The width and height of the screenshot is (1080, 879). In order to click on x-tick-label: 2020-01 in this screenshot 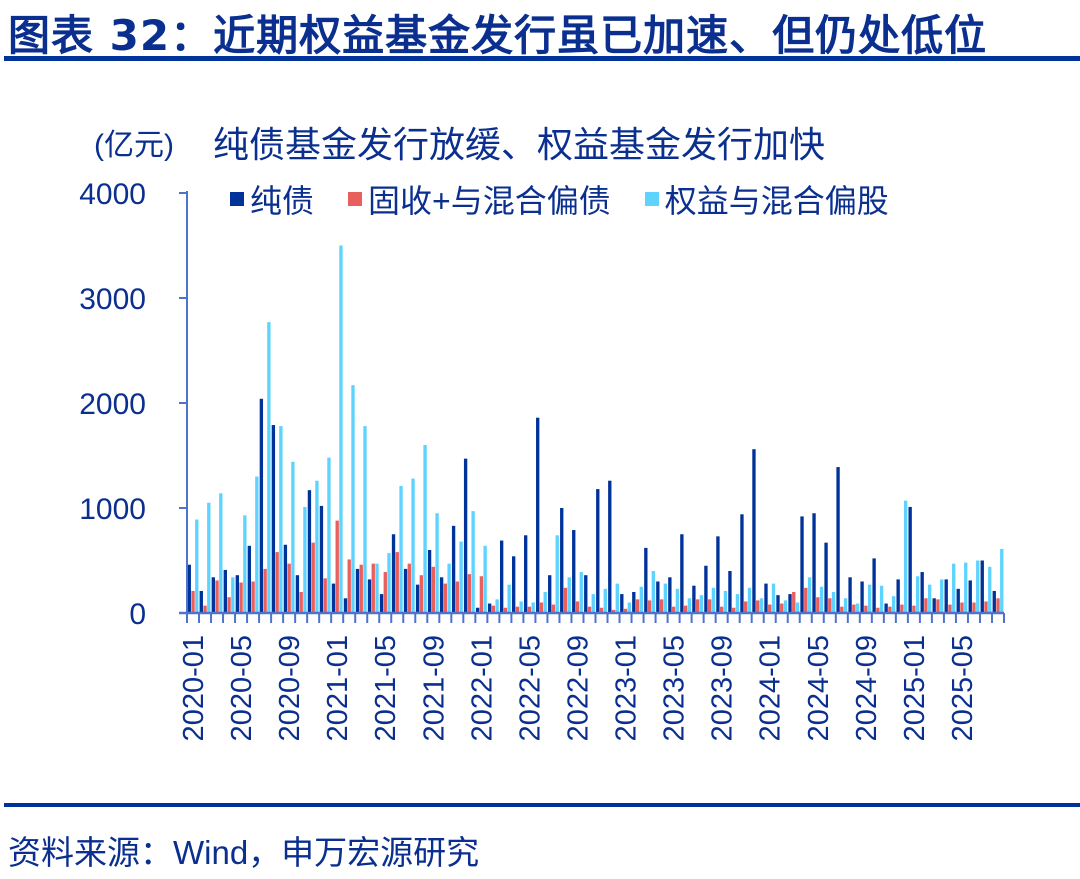, I will do `click(194, 688)`.